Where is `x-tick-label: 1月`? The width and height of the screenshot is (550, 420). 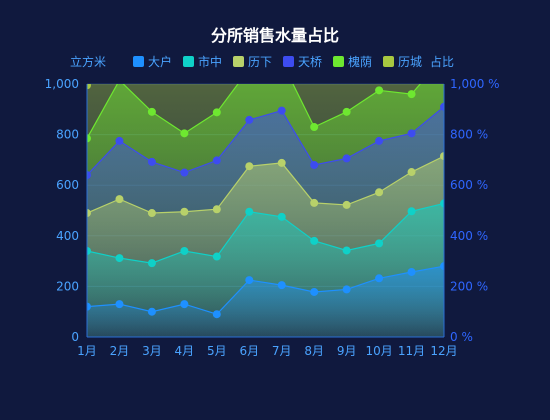 x-tick-label: 1月 is located at coordinates (87, 351).